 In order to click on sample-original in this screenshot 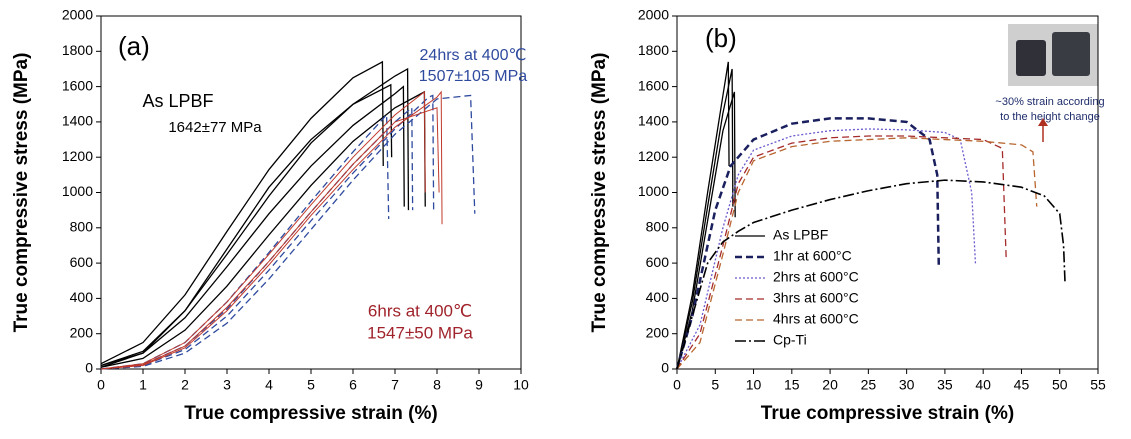, I will do `click(1071, 54)`.